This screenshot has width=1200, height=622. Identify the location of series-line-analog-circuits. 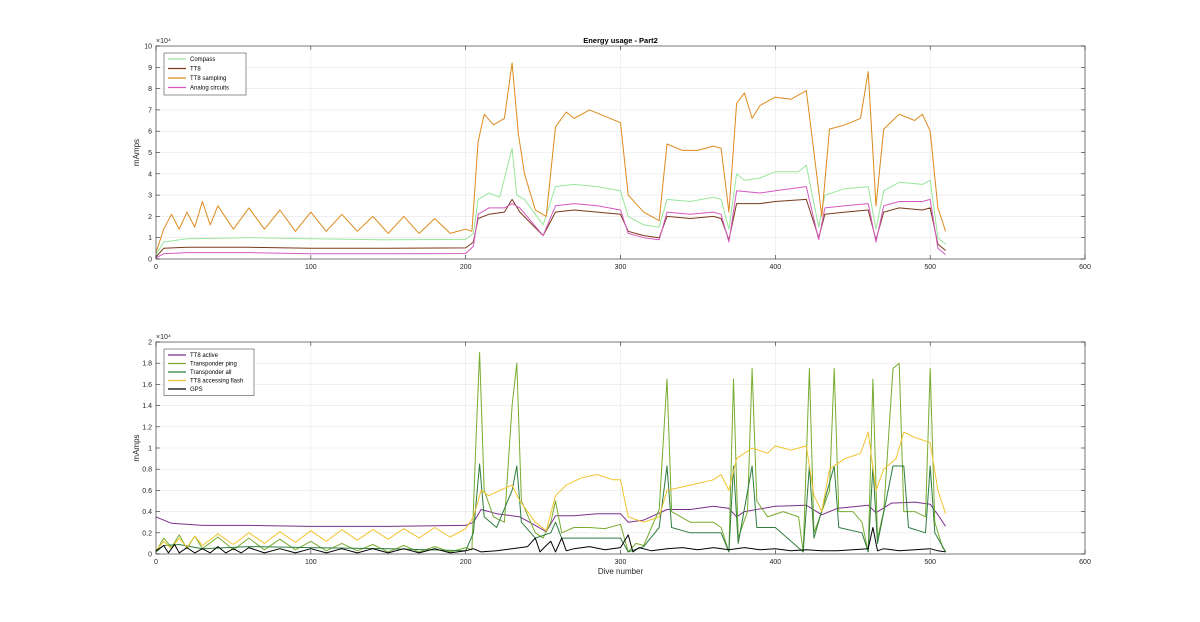
(550, 222).